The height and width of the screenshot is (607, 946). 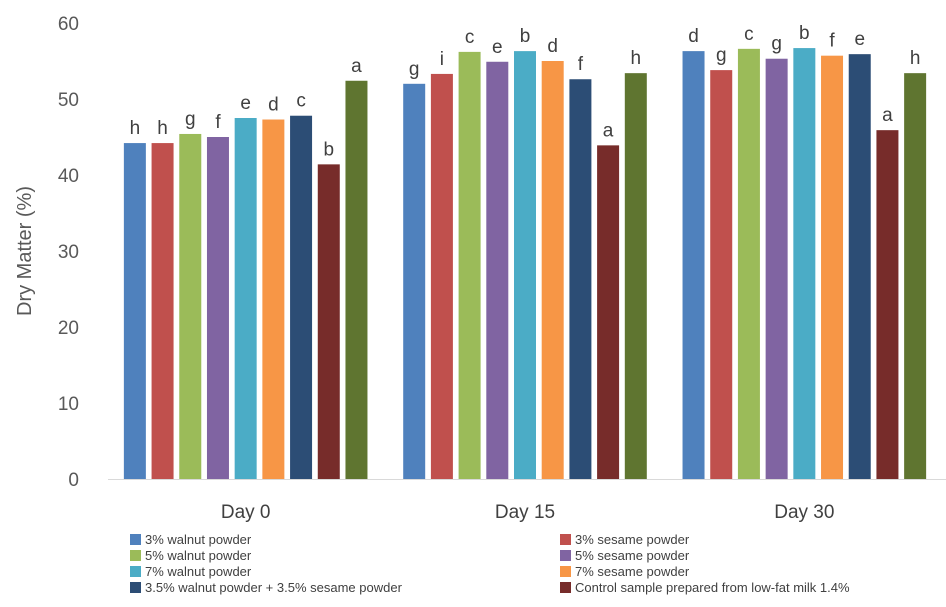 I want to click on y-tick-label: 50, so click(x=68, y=100).